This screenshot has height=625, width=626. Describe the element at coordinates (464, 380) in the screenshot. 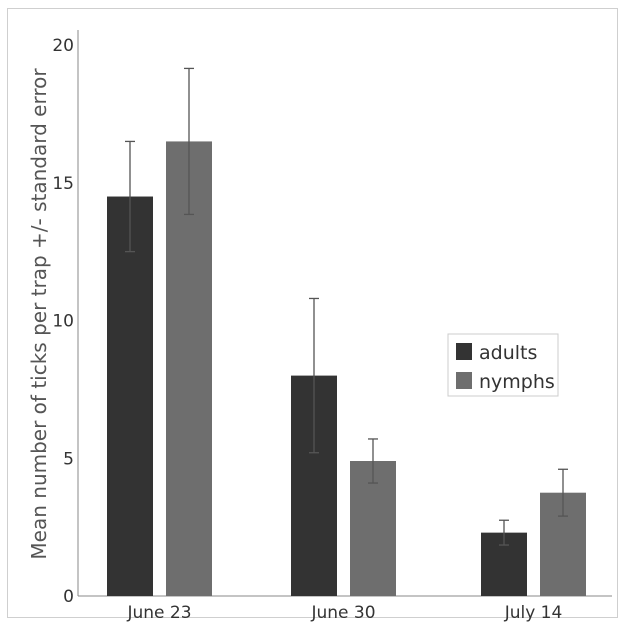

I see `legend-swatch-nymphs` at that location.